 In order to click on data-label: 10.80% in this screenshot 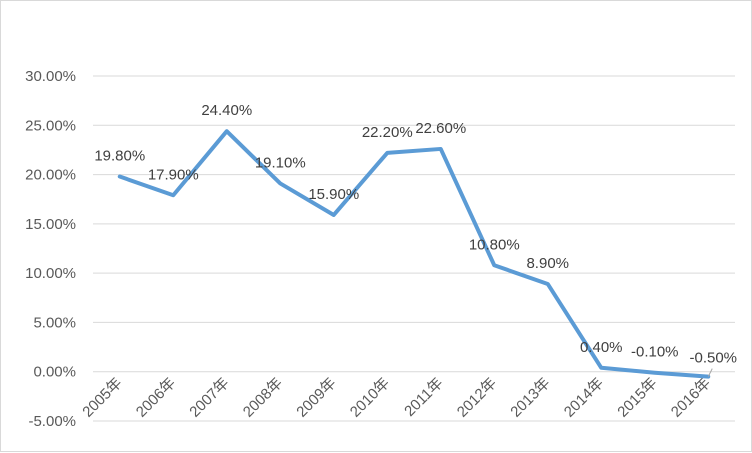, I will do `click(494, 244)`.